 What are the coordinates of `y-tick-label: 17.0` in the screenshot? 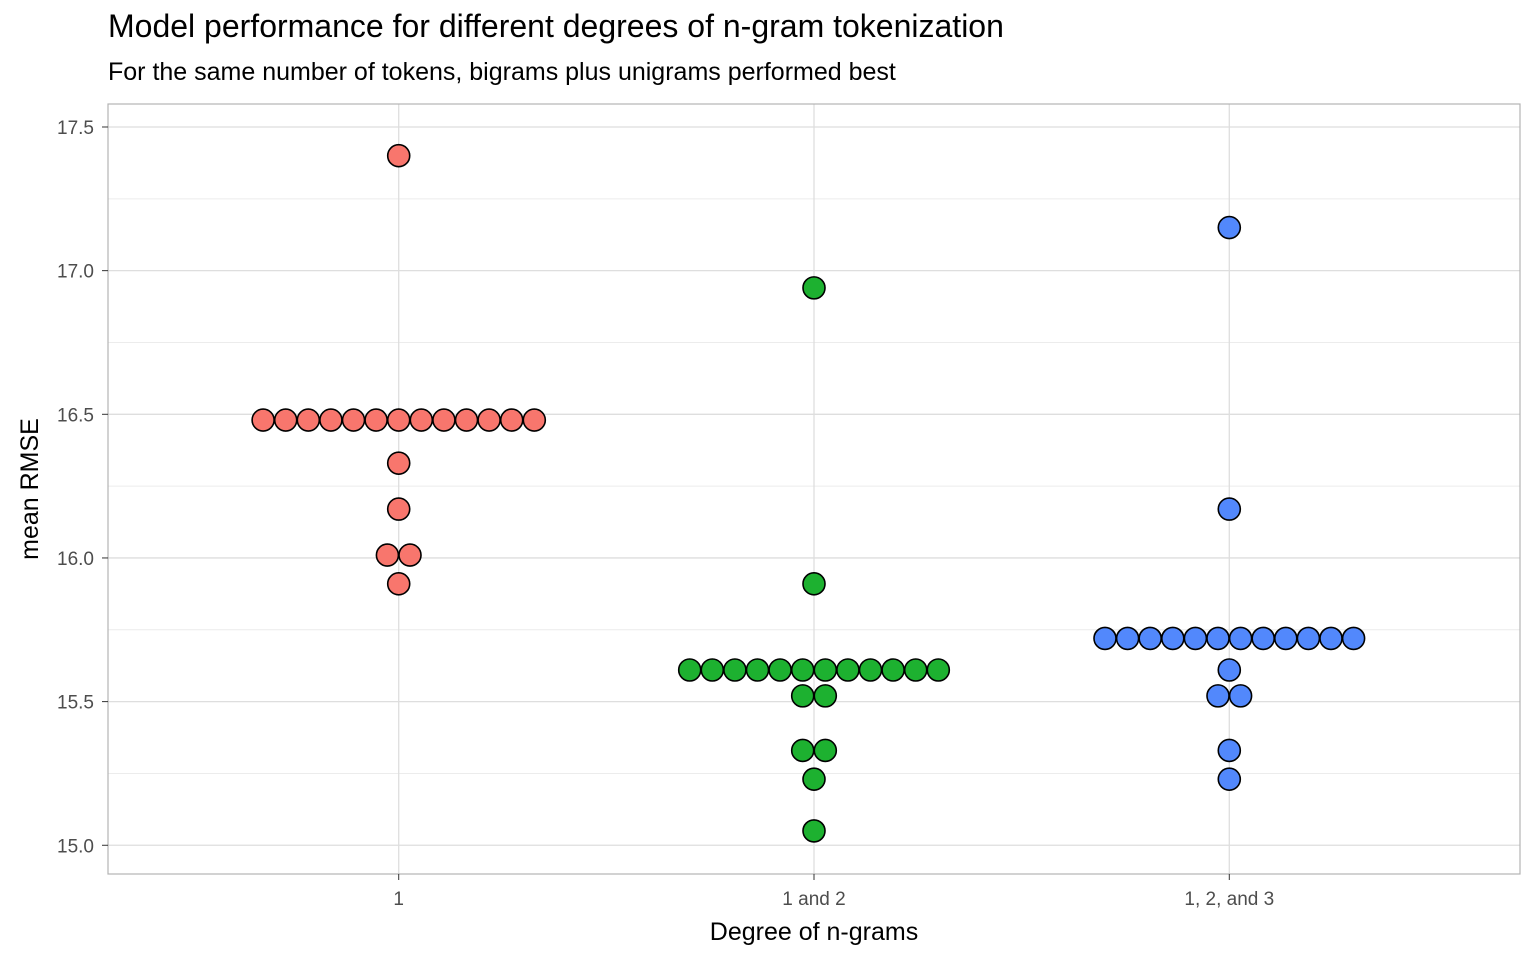 It's located at (75, 272).